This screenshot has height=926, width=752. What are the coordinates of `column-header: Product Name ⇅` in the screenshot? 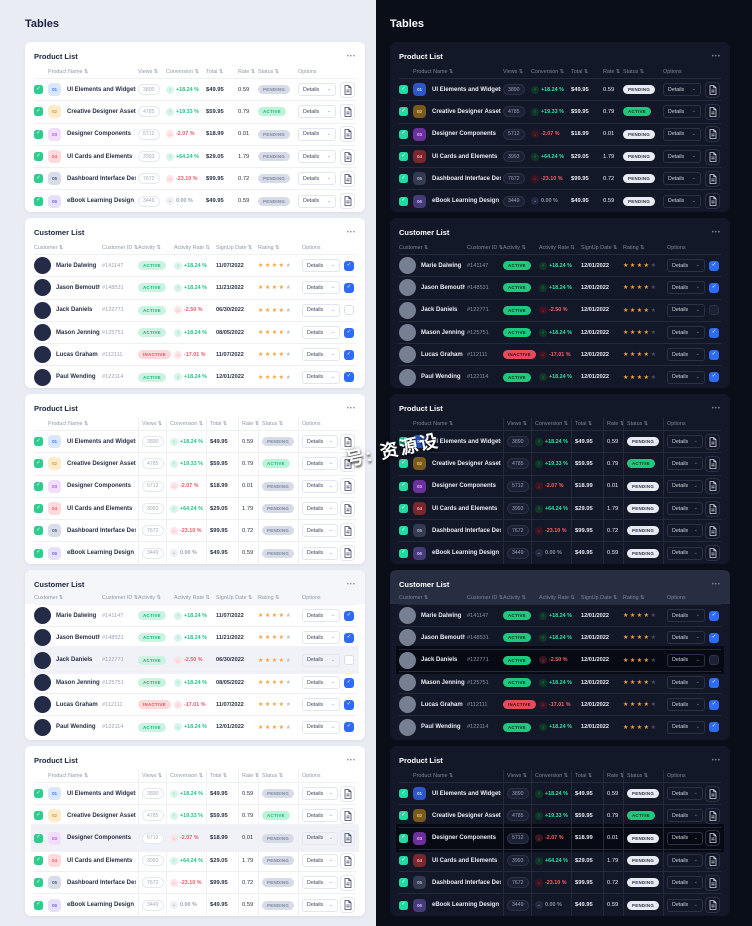 It's located at (68, 424).